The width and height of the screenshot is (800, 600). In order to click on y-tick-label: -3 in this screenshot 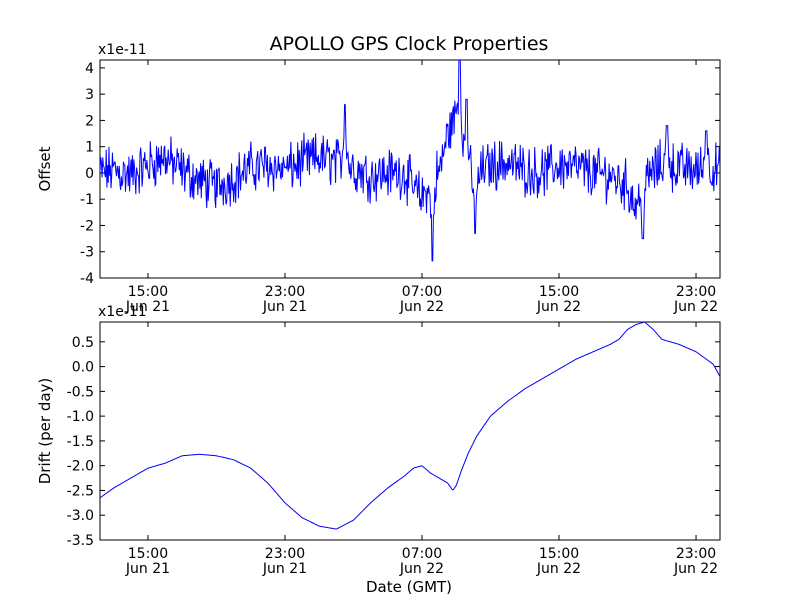, I will do `click(87, 253)`.